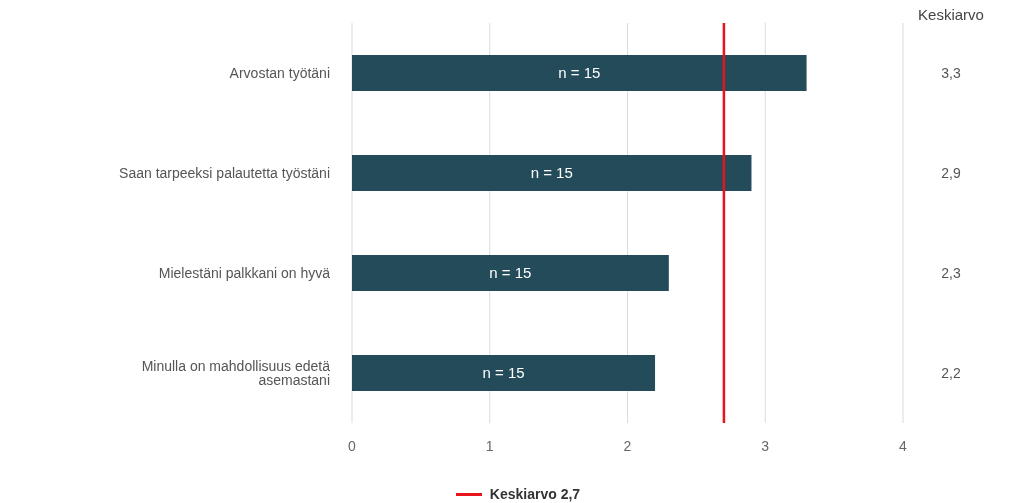  Describe the element at coordinates (951, 14) in the screenshot. I see `text: Keskiarvo` at that location.